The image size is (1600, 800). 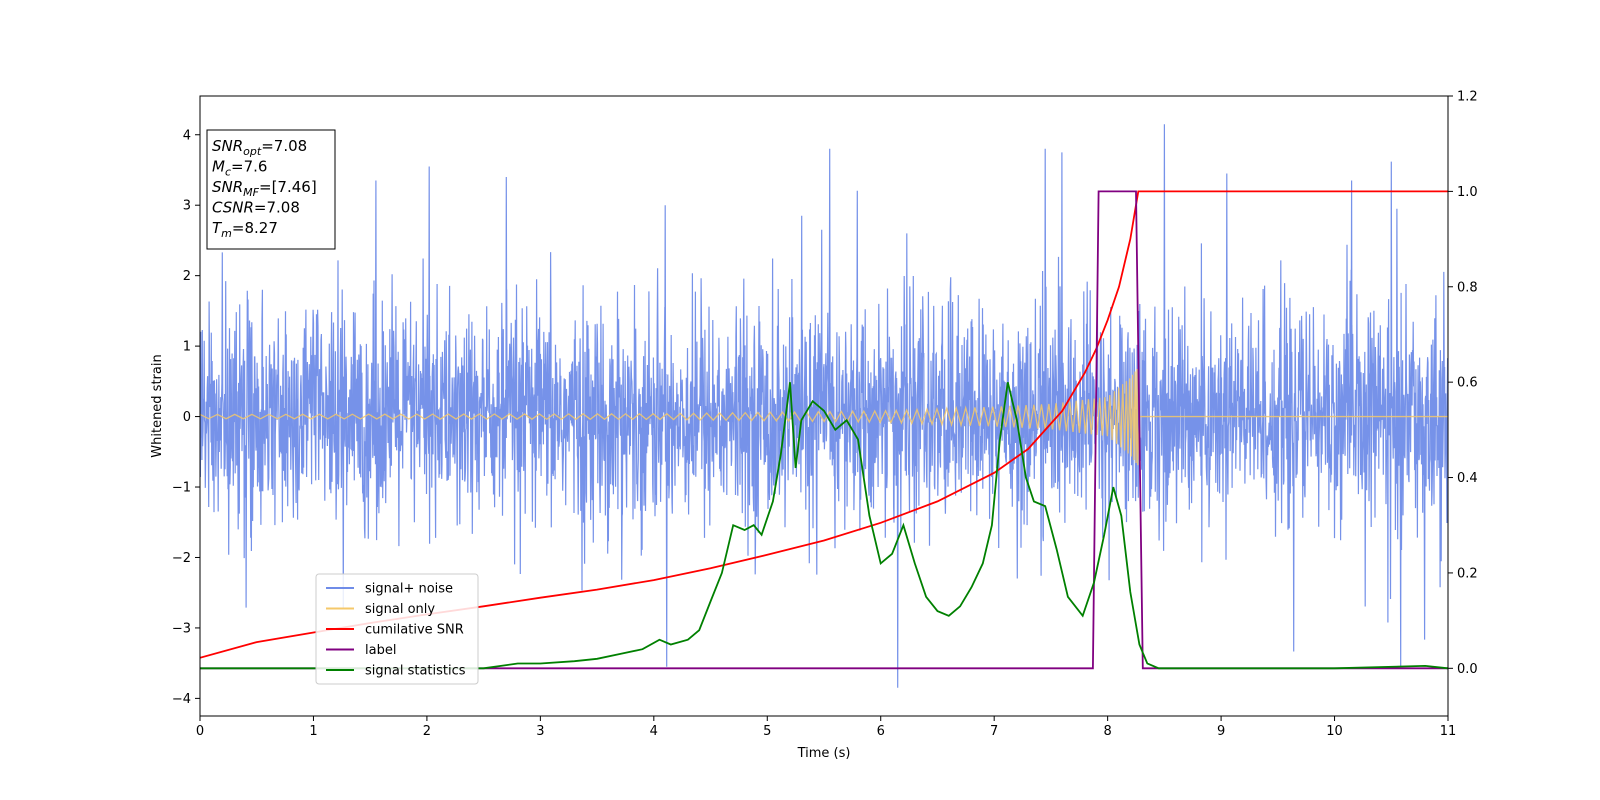 What do you see at coordinates (1221, 731) in the screenshot?
I see `x-tick-label: 9` at bounding box center [1221, 731].